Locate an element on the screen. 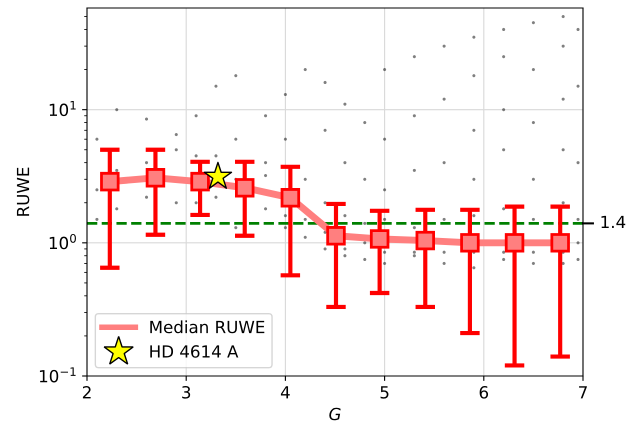 This screenshot has width=631, height=431. legend-label: HD 4614 A is located at coordinates (194, 351).